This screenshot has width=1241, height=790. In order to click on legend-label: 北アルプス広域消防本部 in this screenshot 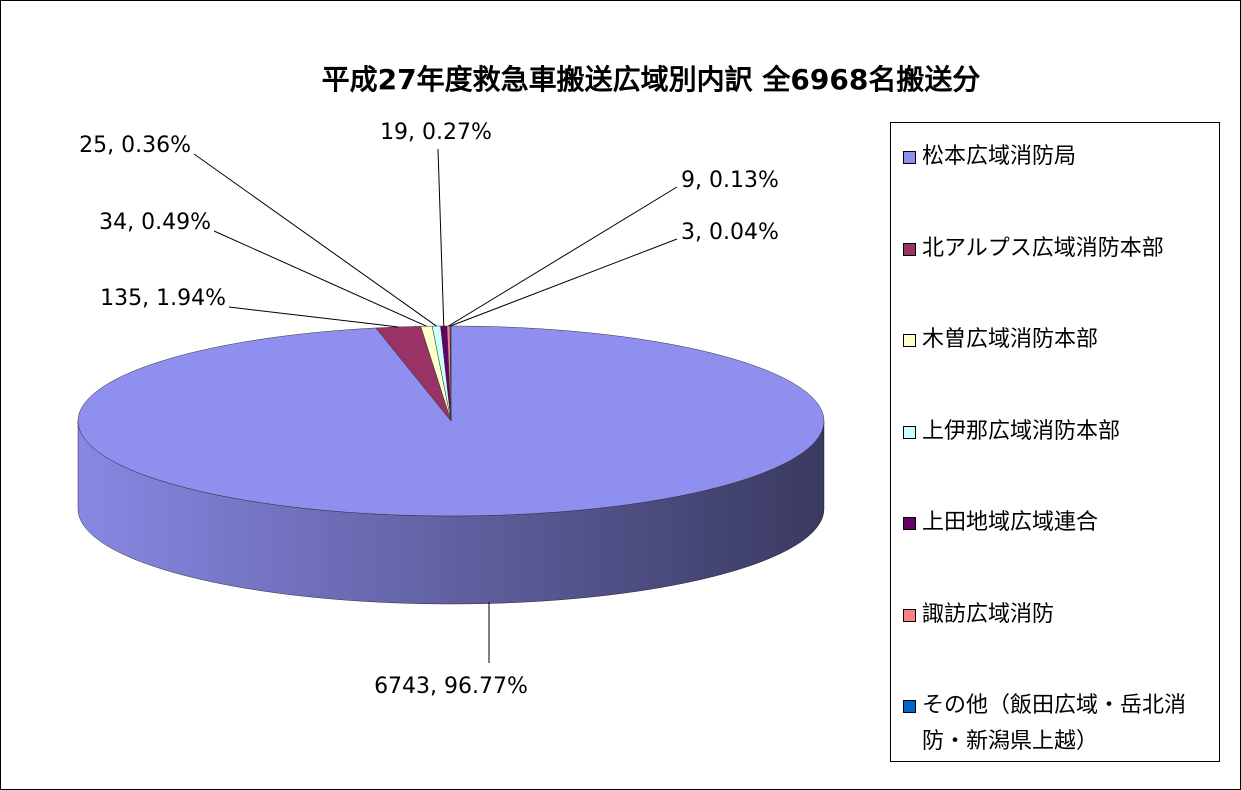, I will do `click(1043, 248)`.